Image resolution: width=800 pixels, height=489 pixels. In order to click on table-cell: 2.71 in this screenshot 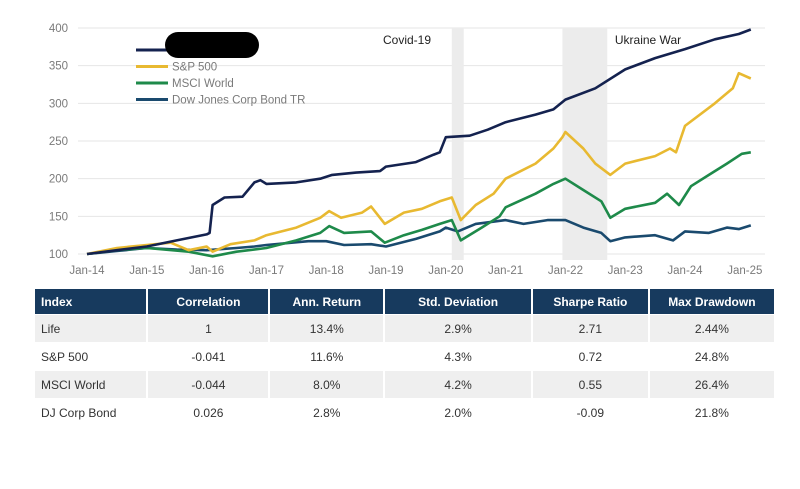, I will do `click(590, 328)`.